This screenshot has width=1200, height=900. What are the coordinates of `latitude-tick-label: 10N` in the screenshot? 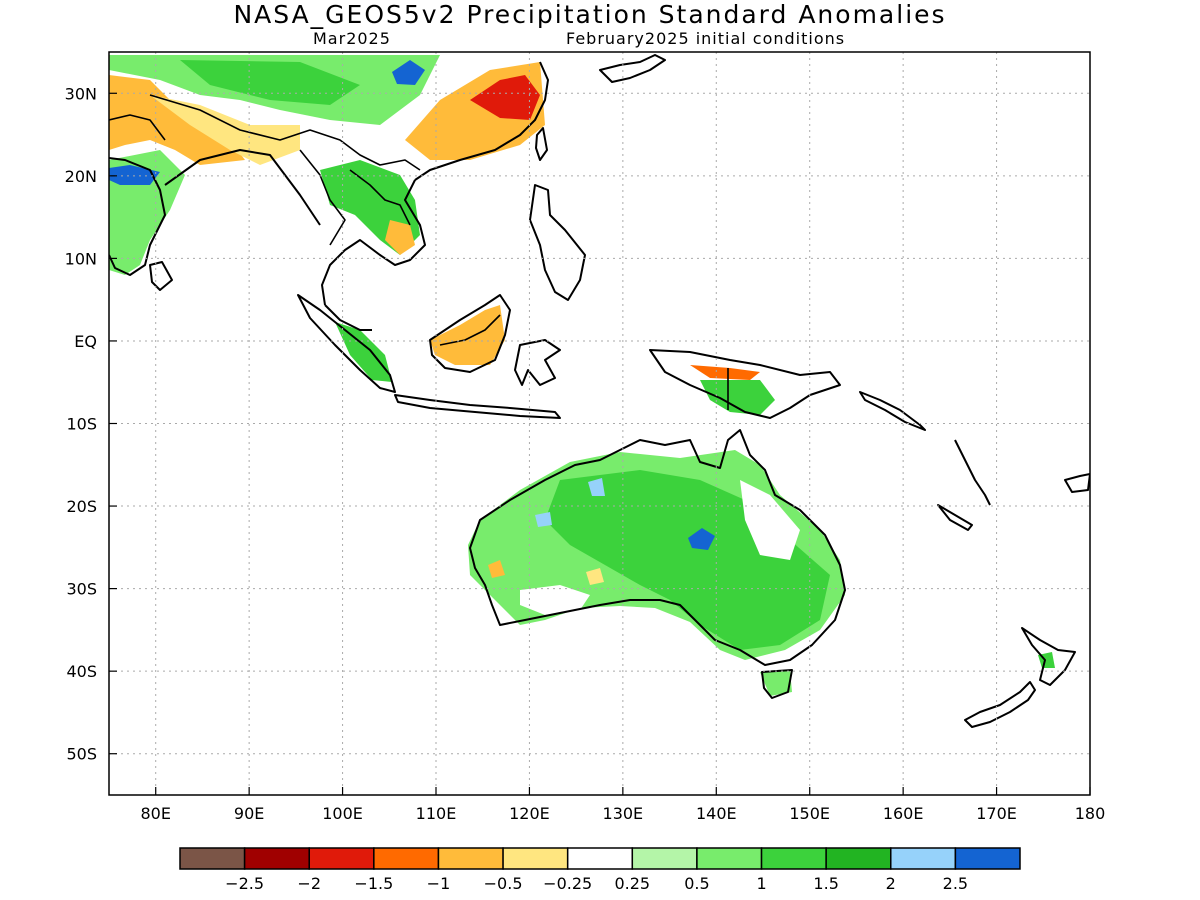 It's located at (81, 258).